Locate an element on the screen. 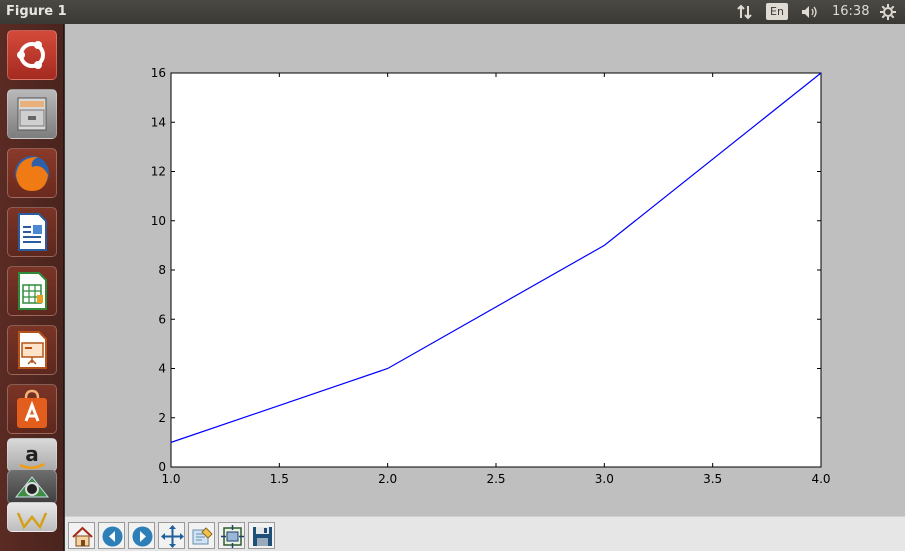 This screenshot has height=551, width=905. pan-button is located at coordinates (171, 535).